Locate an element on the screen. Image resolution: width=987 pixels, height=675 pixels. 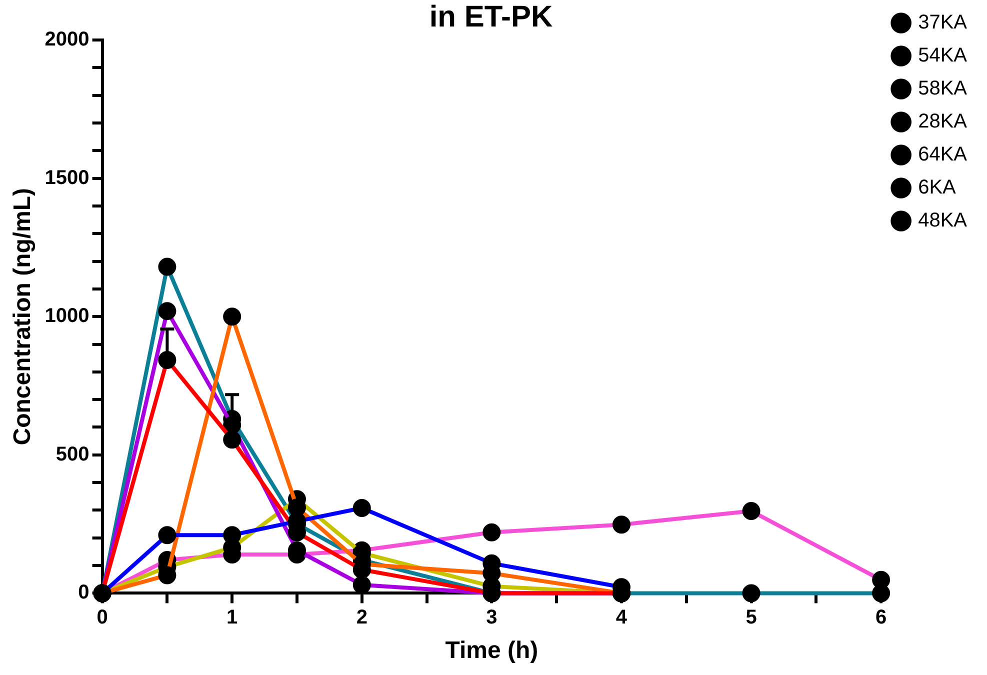
y-axis-title: Concentration (ng/mL) is located at coordinates (22, 317).